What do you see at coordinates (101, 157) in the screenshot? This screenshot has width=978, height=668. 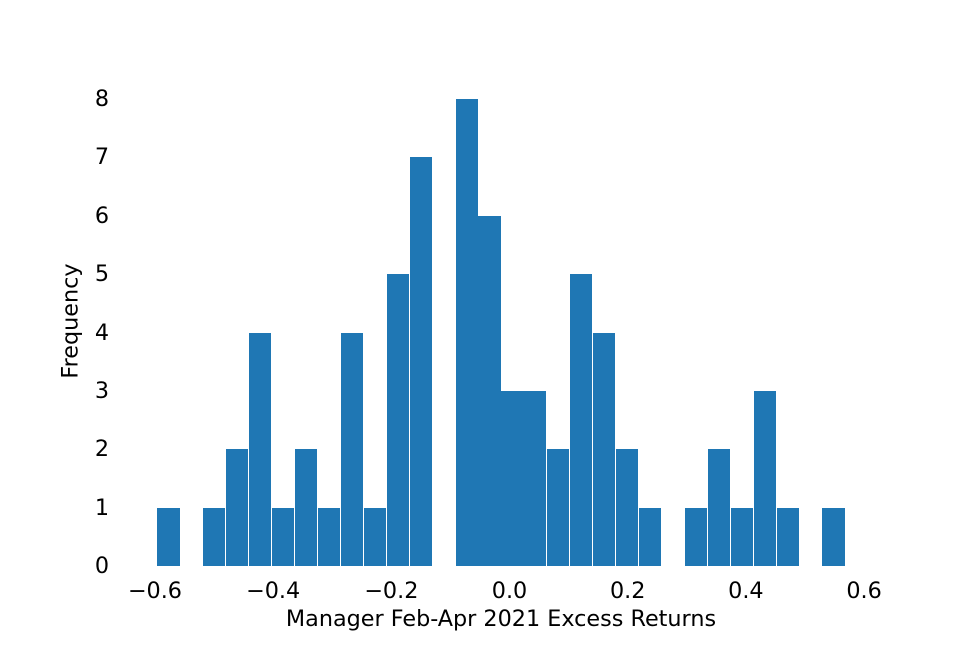 I see `y-tick-label: 7` at bounding box center [101, 157].